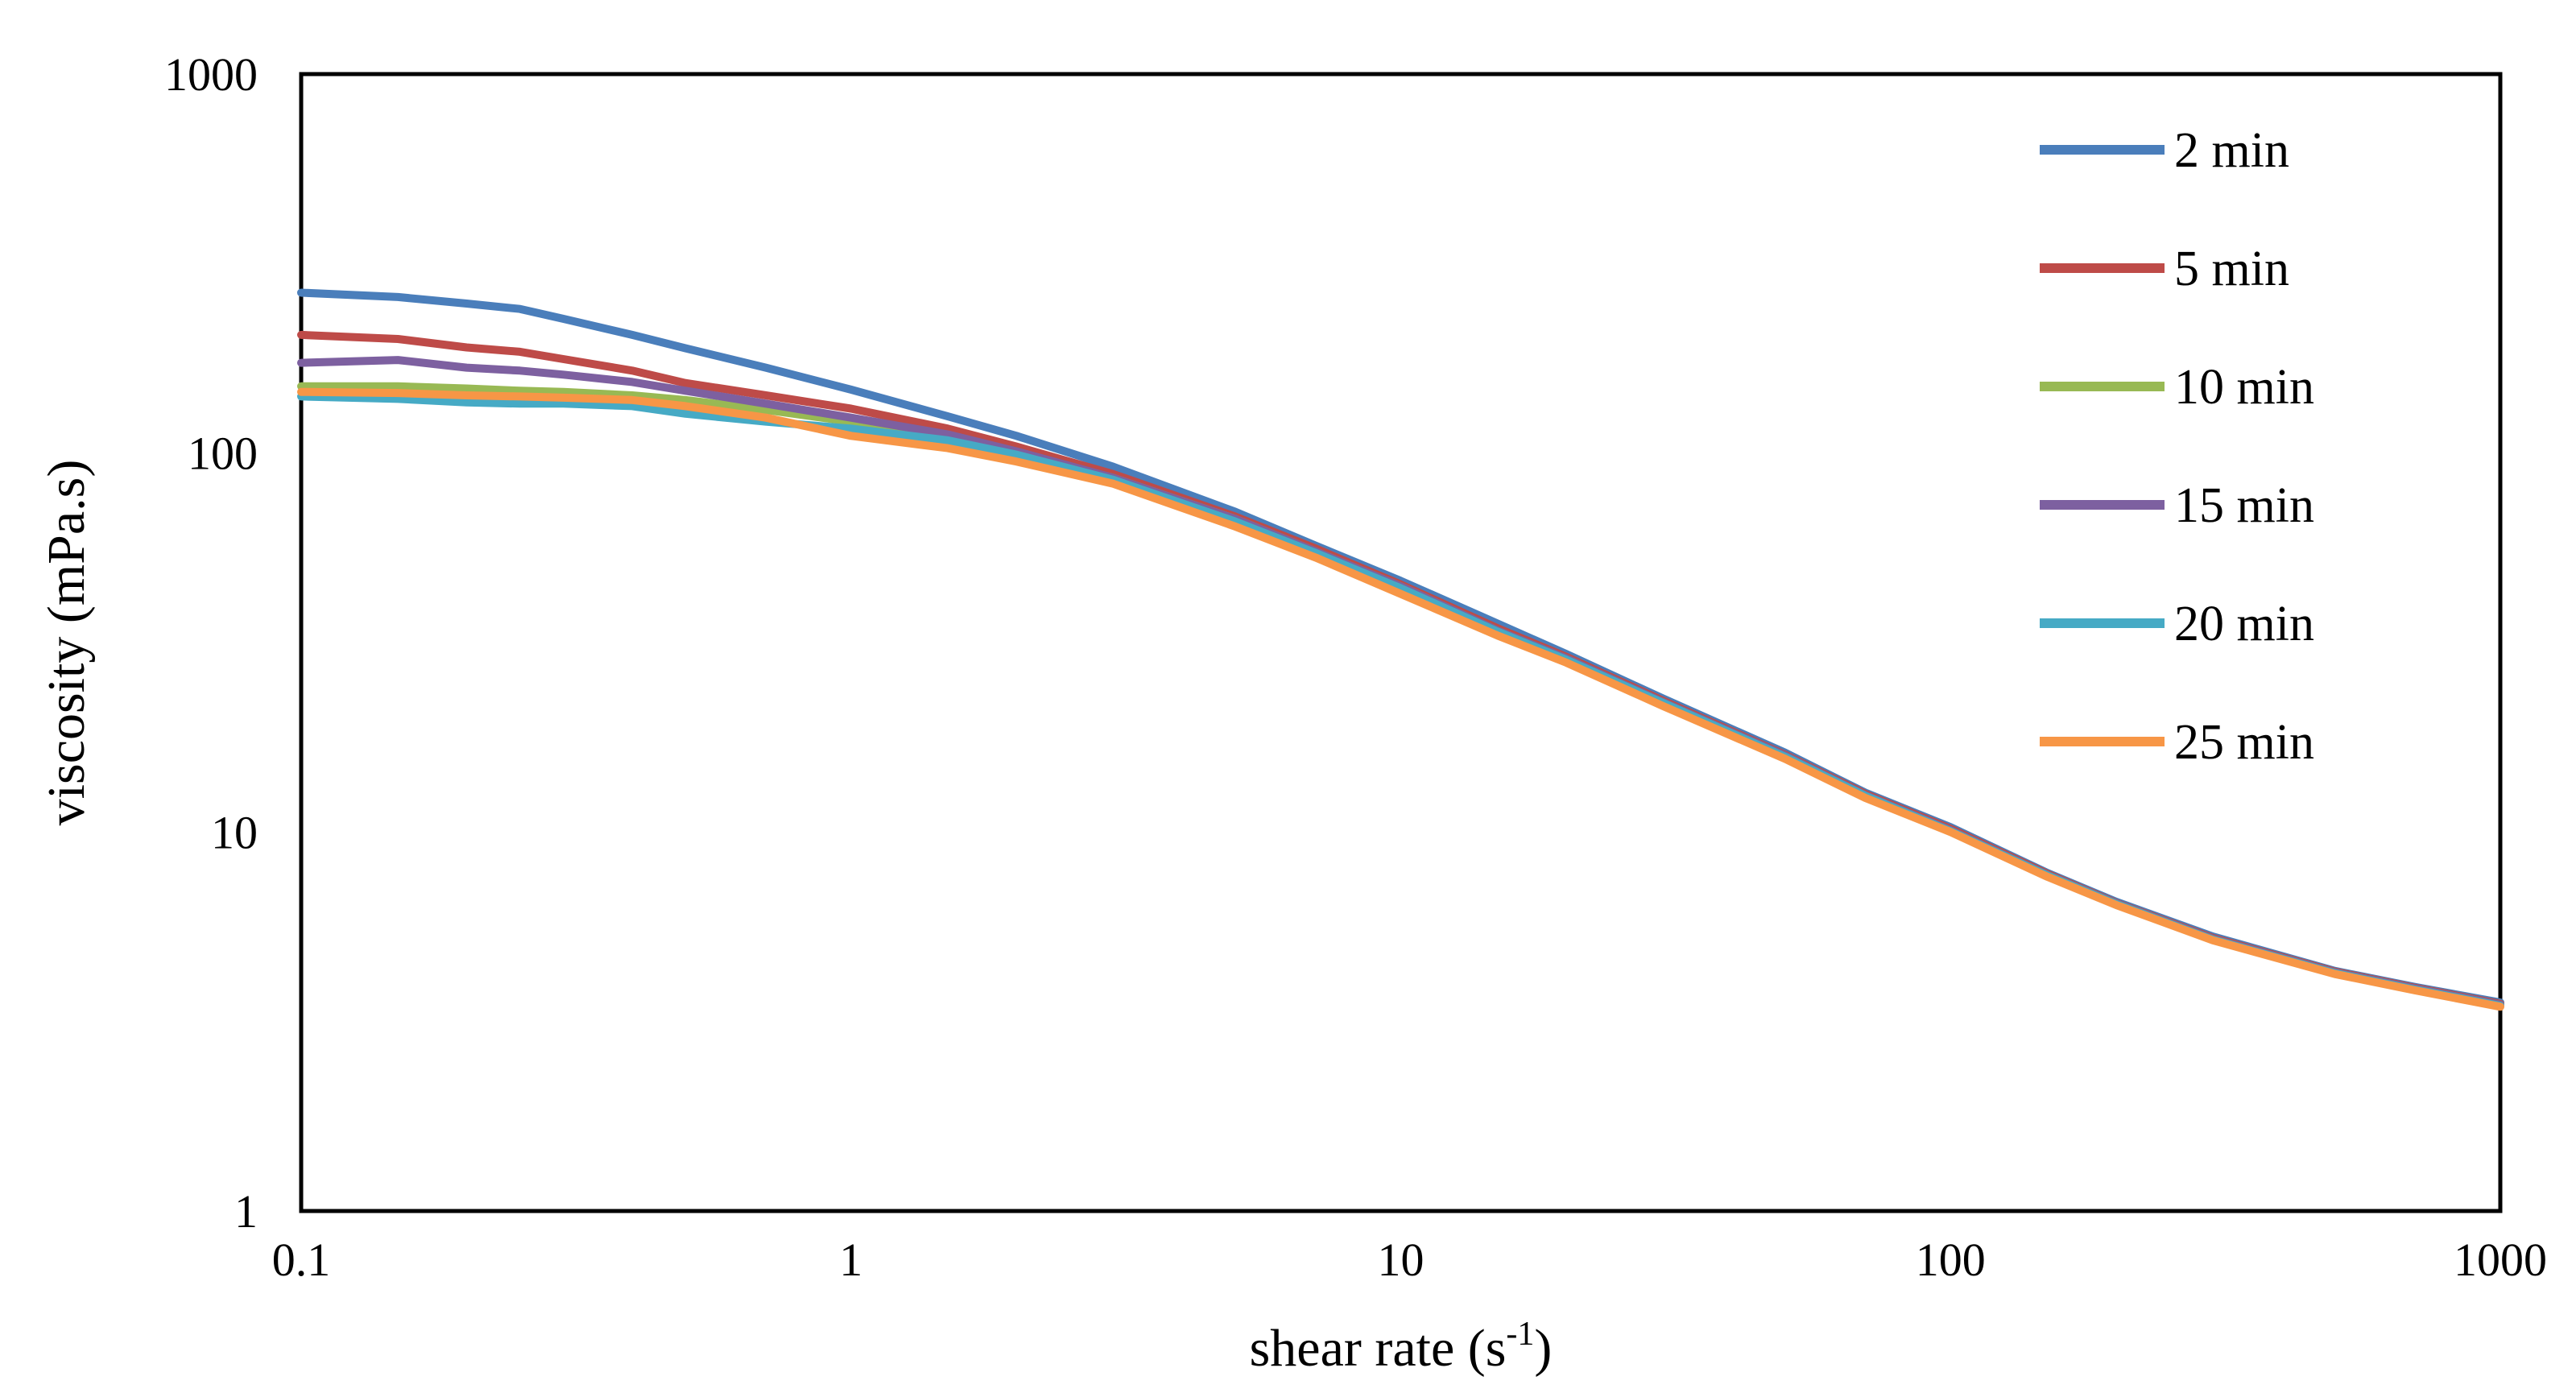  What do you see at coordinates (2231, 269) in the screenshot?
I see `legend-label: 5 min` at bounding box center [2231, 269].